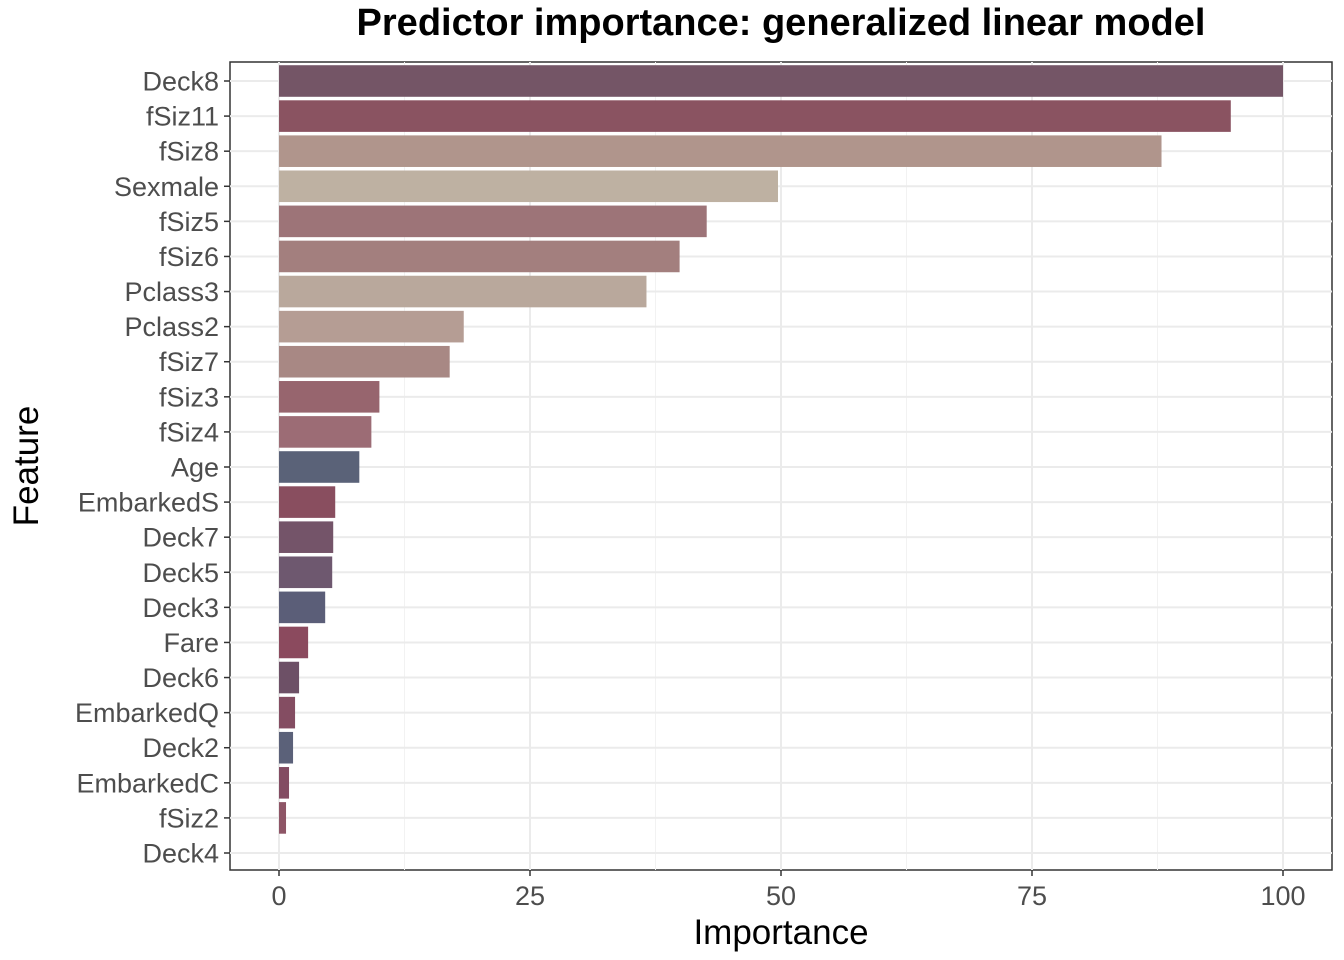 The height and width of the screenshot is (960, 1344). Describe the element at coordinates (325, 432) in the screenshot. I see `bar-fSiz4` at that location.